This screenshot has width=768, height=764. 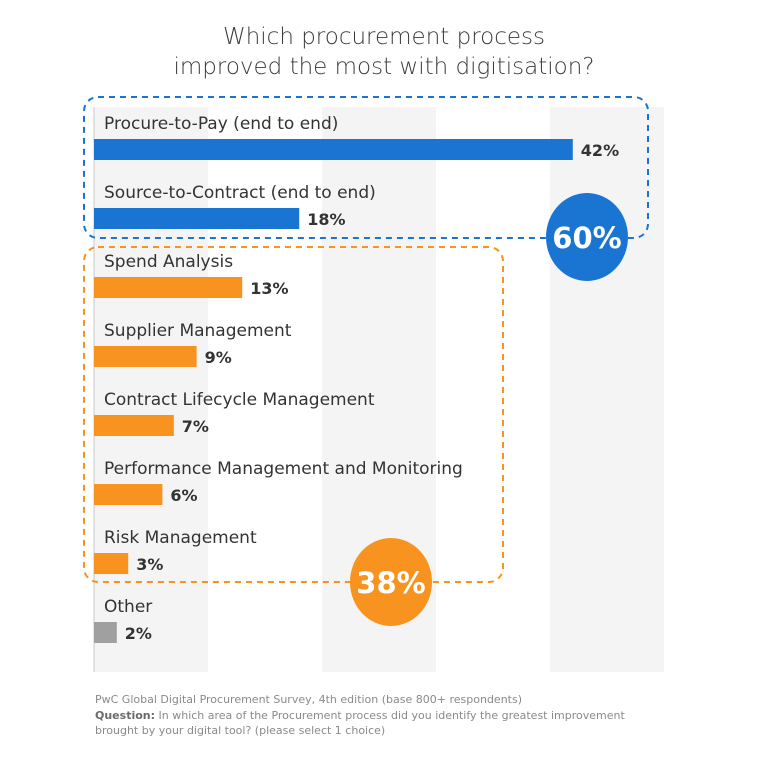 I want to click on value-label: 6%, so click(x=183, y=495).